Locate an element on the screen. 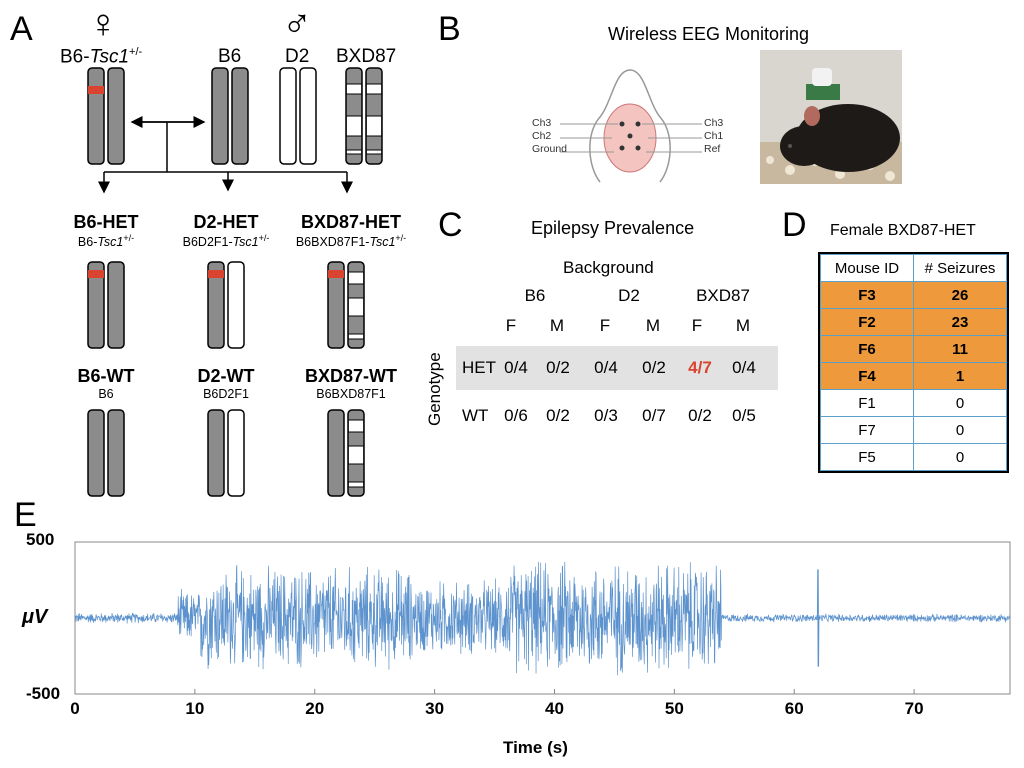 The width and height of the screenshot is (1024, 768). y-tick-label: -500 is located at coordinates (43, 693).